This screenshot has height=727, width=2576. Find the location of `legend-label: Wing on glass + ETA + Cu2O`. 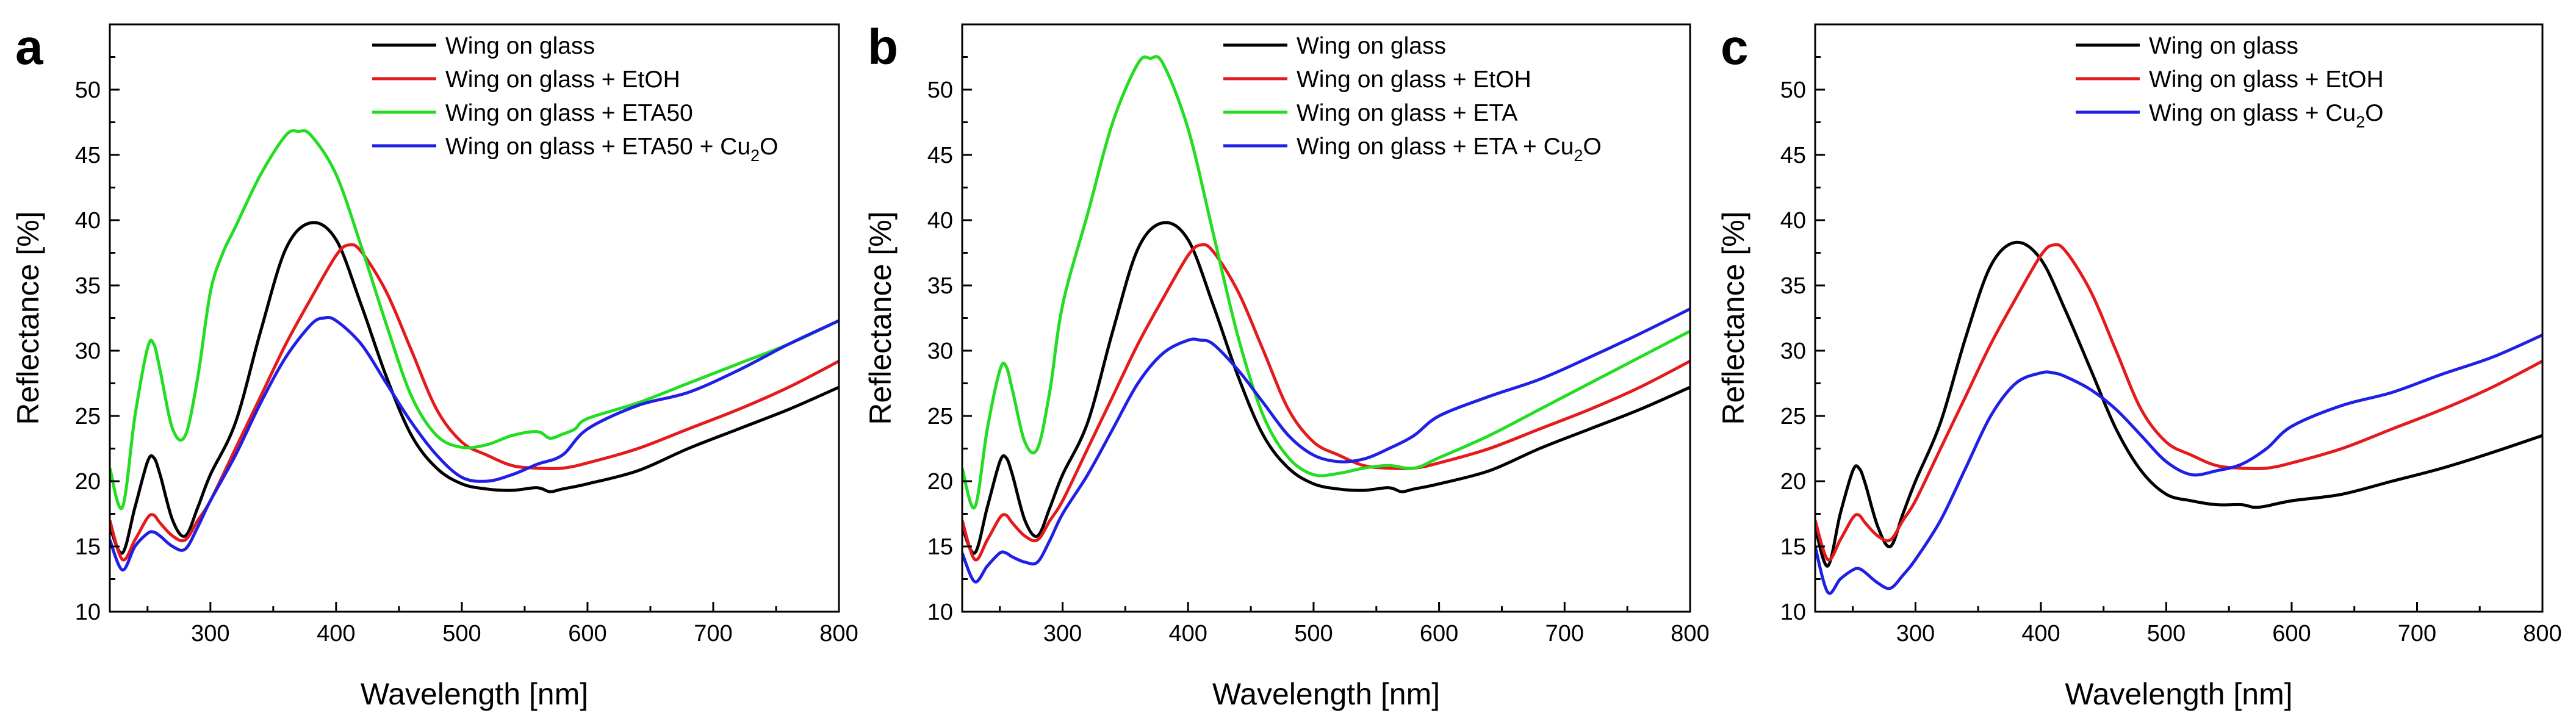

legend-label: Wing on glass + ETA + Cu2O is located at coordinates (1449, 149).